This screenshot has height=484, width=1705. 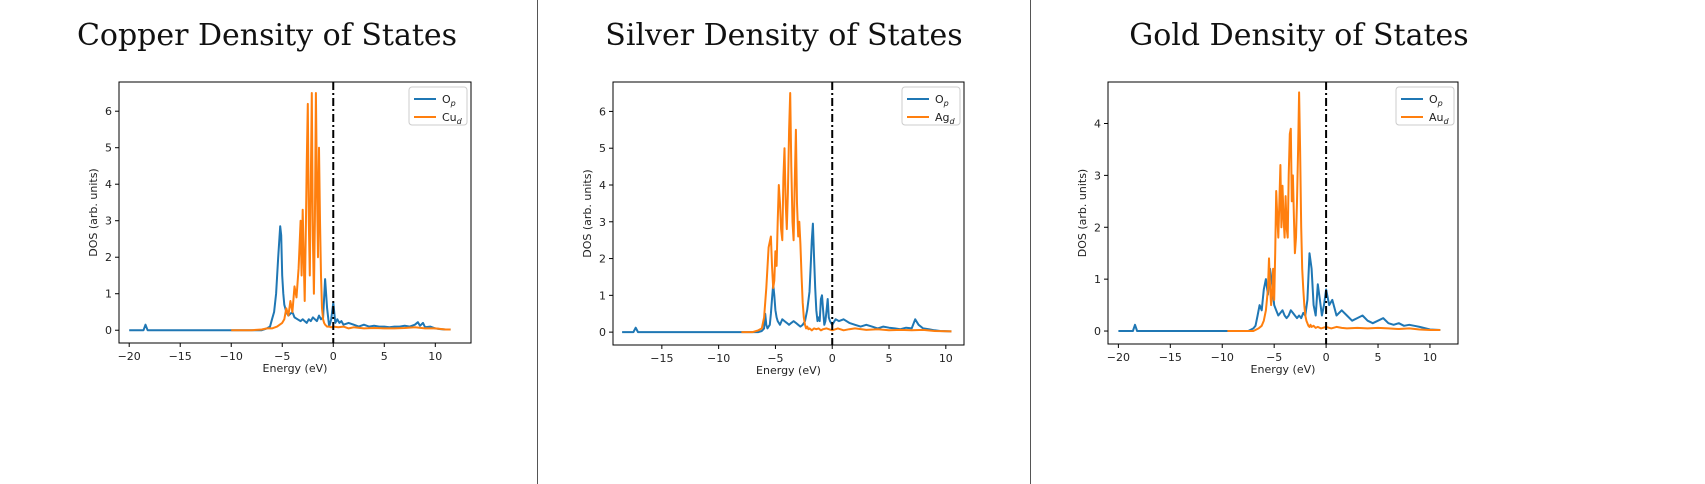 I want to click on gold-series-group, so click(x=1279, y=211).